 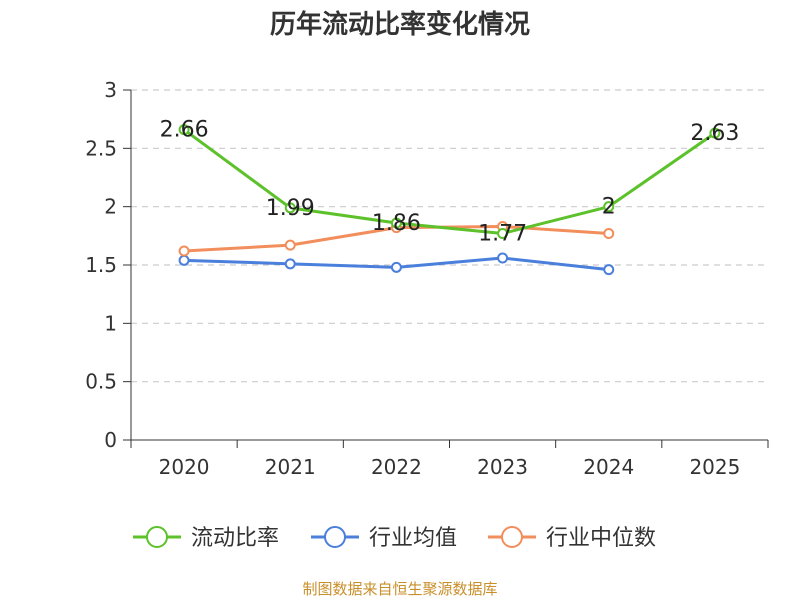 What do you see at coordinates (413, 538) in the screenshot?
I see `legend-label: 行业均值` at bounding box center [413, 538].